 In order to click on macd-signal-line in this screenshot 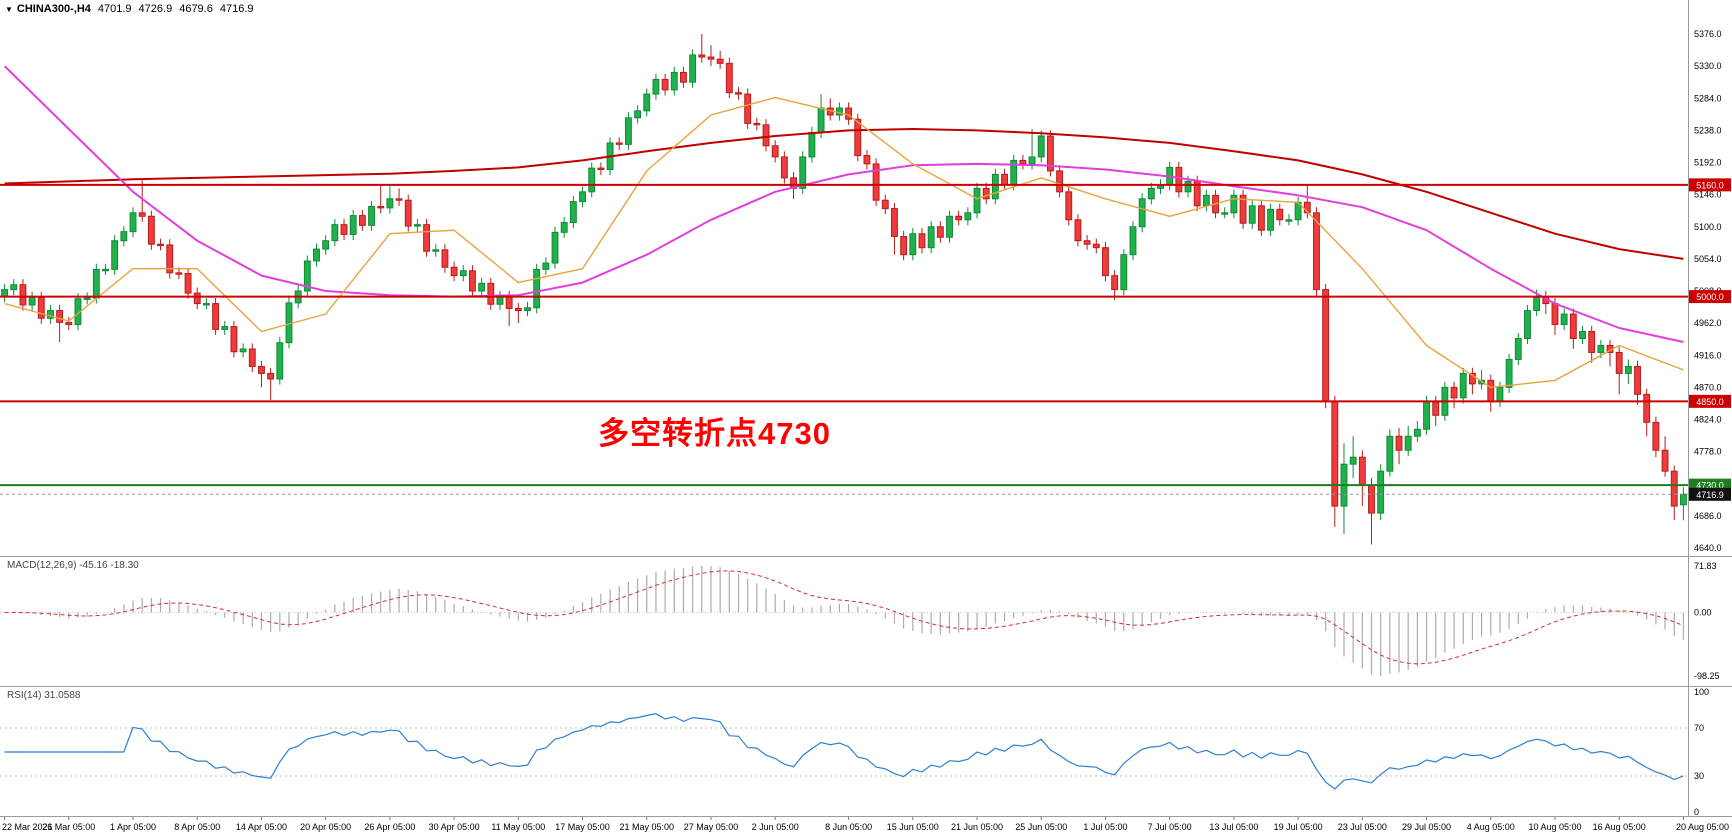, I will do `click(844, 617)`.